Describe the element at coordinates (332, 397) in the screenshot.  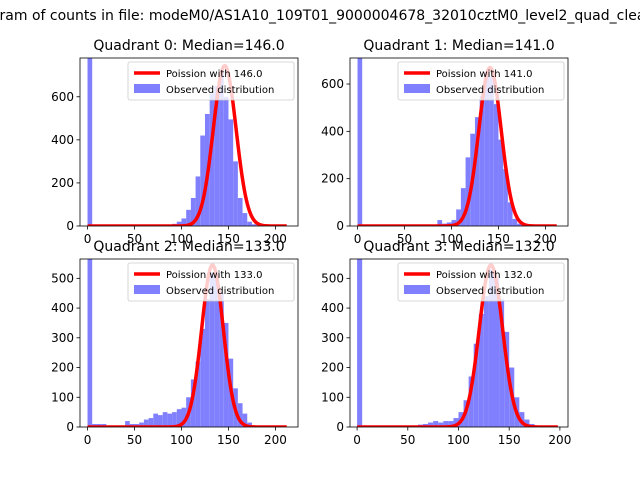
I see `y-tick-label: 100` at that location.